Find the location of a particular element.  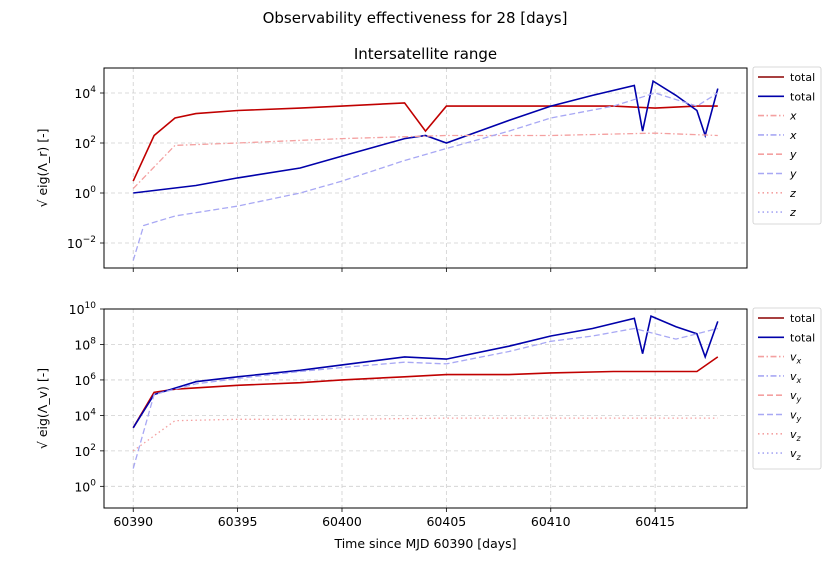

y-tick-label-0-0: 10⁻² is located at coordinates (81, 243).